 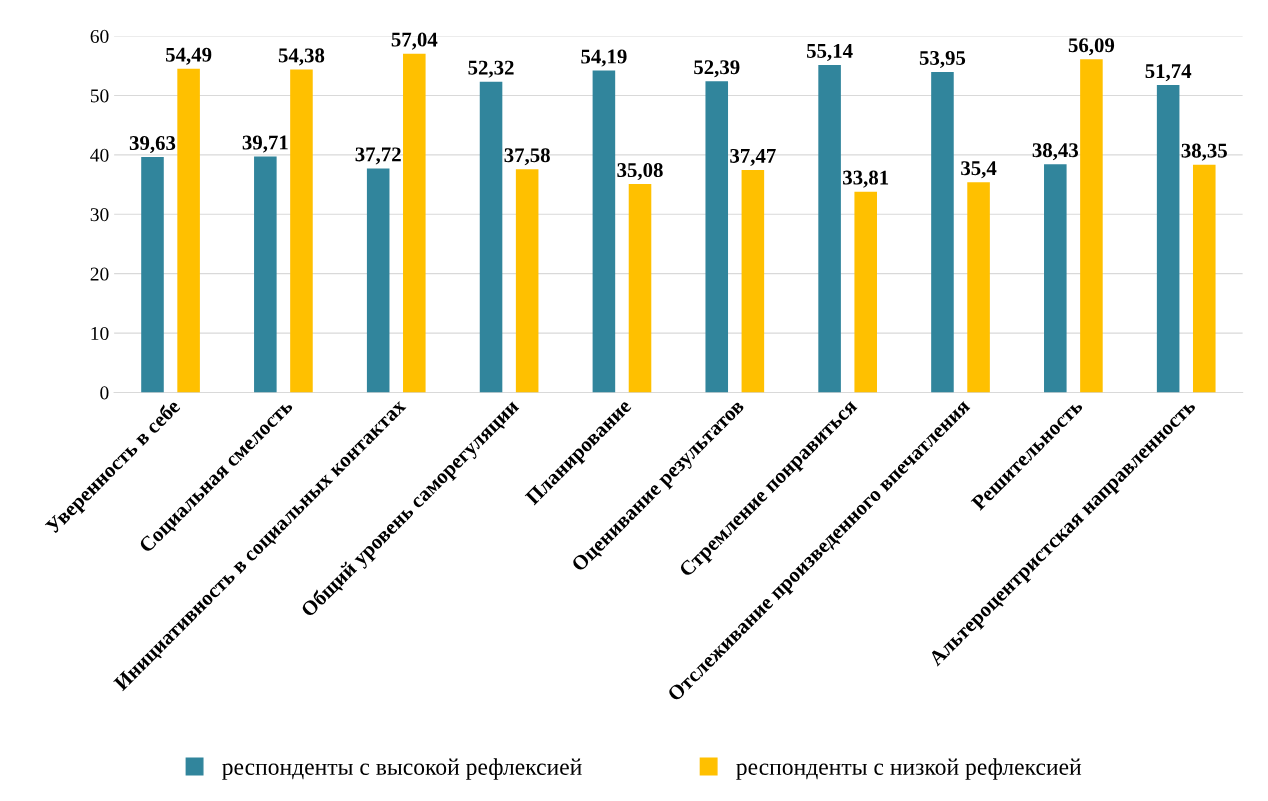 What do you see at coordinates (1091, 47) in the screenshot?
I see `data-label: 56,09` at bounding box center [1091, 47].